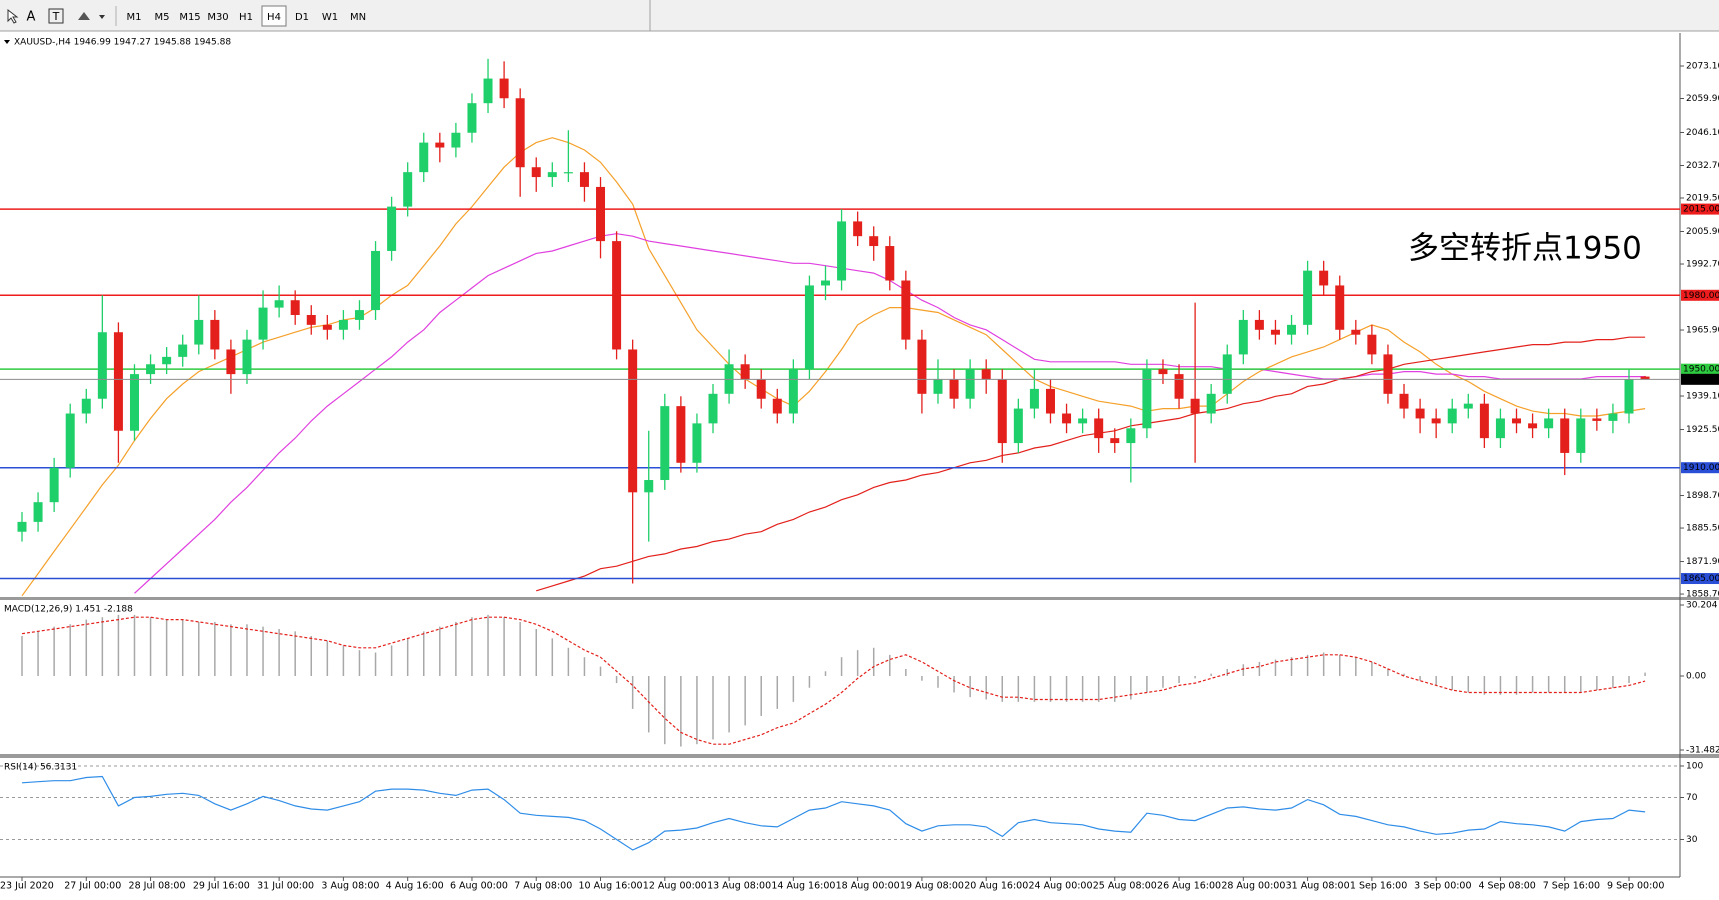 The image size is (1719, 900). What do you see at coordinates (84, 16) in the screenshot?
I see `shapes-tool` at bounding box center [84, 16].